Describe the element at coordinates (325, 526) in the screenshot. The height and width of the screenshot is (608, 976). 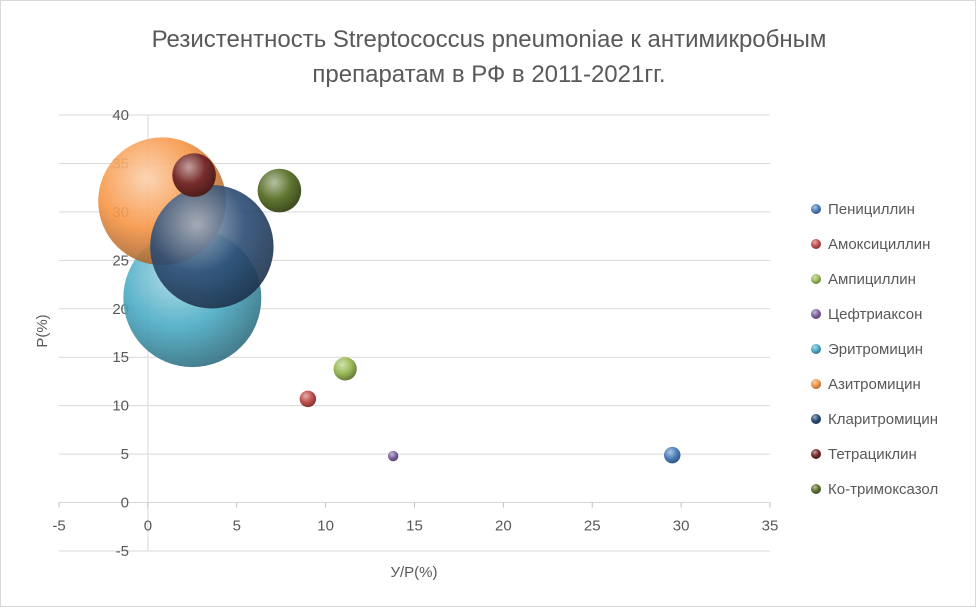
I see `x-tick-label: 10` at that location.